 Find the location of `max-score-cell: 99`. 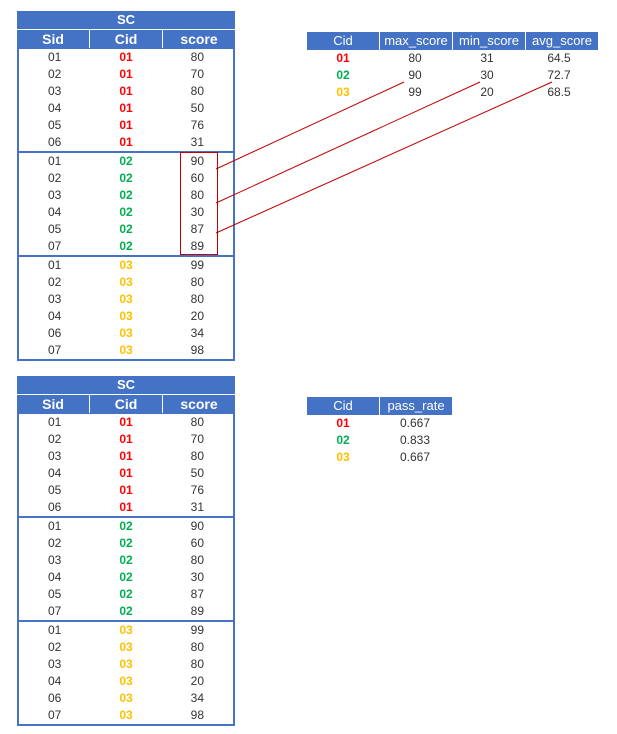

max-score-cell: 99 is located at coordinates (415, 92).